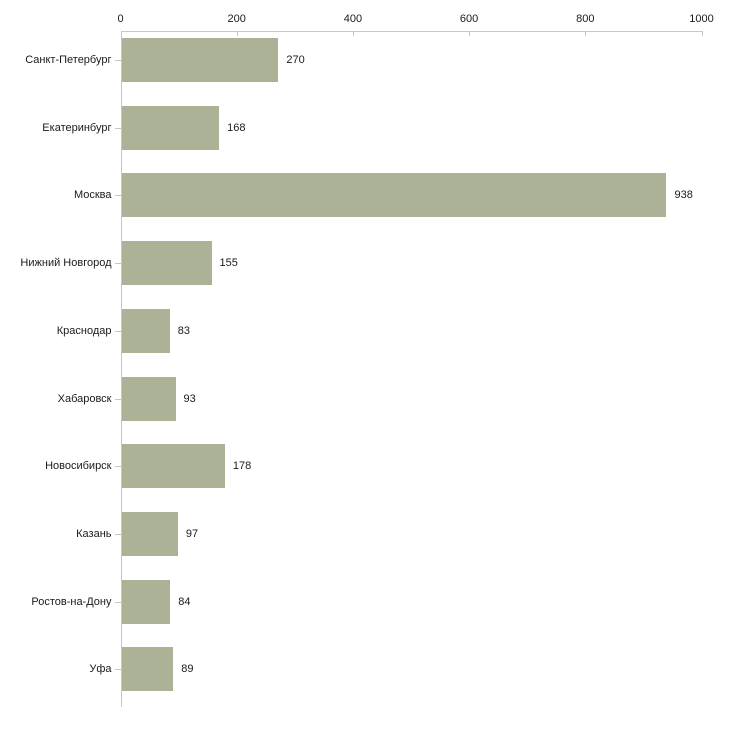 The width and height of the screenshot is (730, 730). I want to click on value-label: 83, so click(183, 330).